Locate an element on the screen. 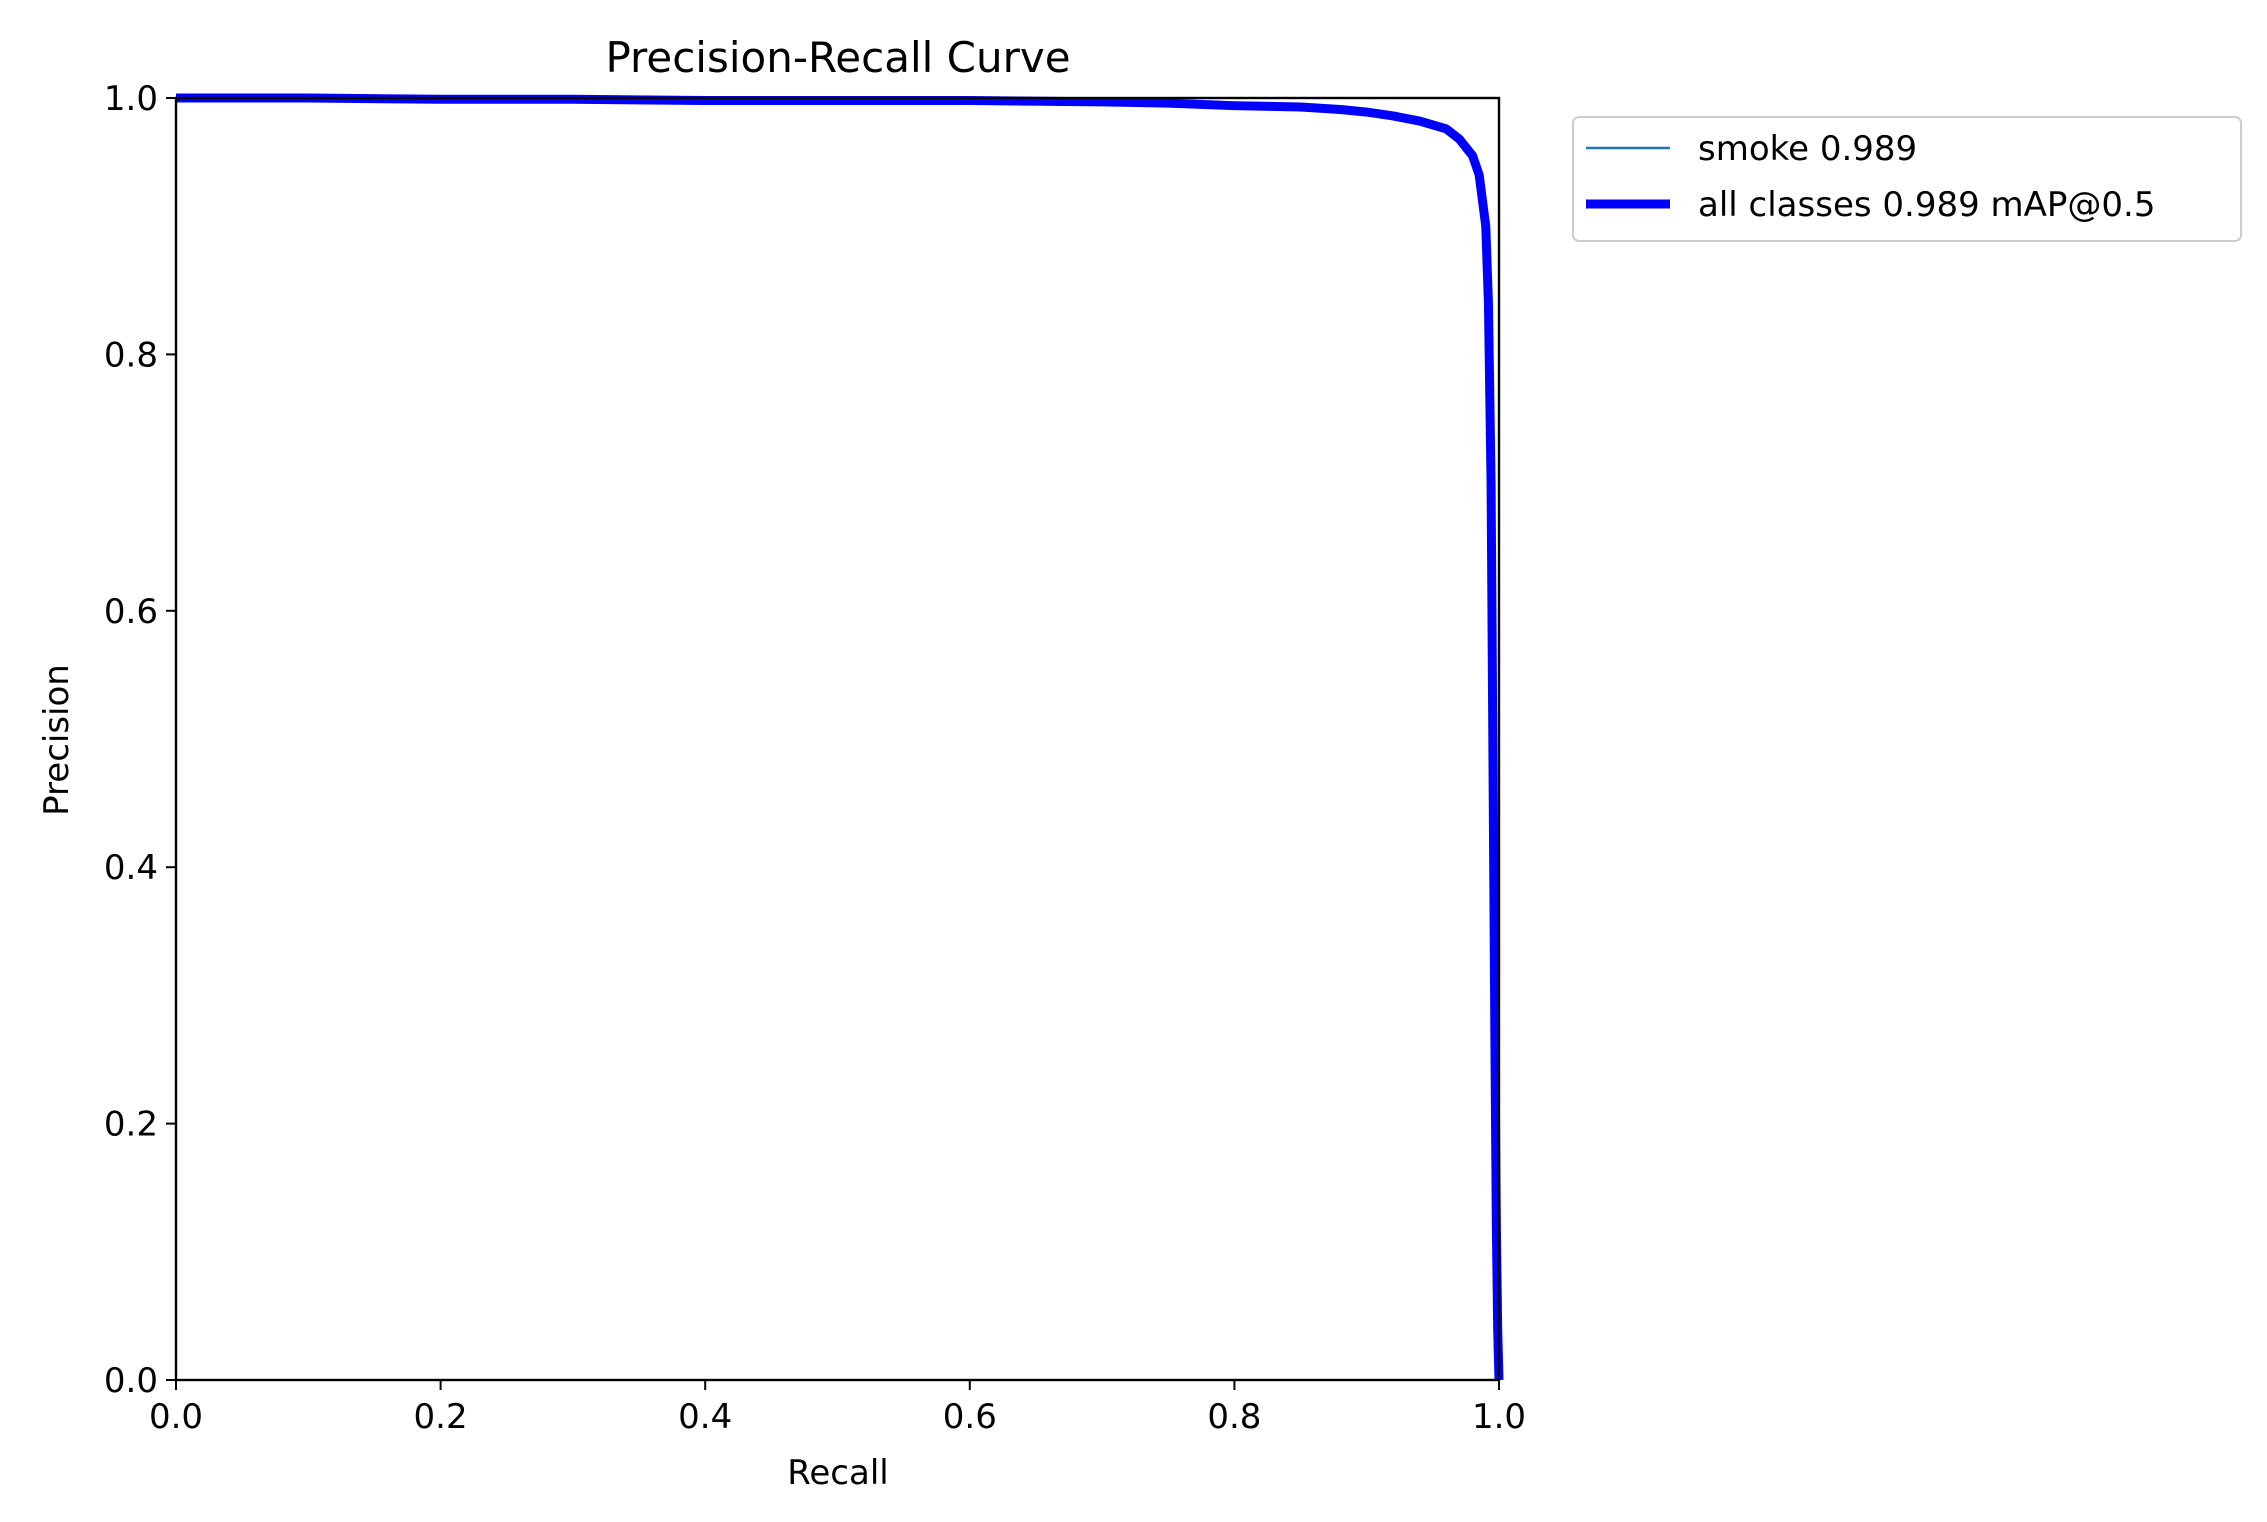 The image size is (2267, 1522). y-tick-label: 0.2 is located at coordinates (131, 1125).